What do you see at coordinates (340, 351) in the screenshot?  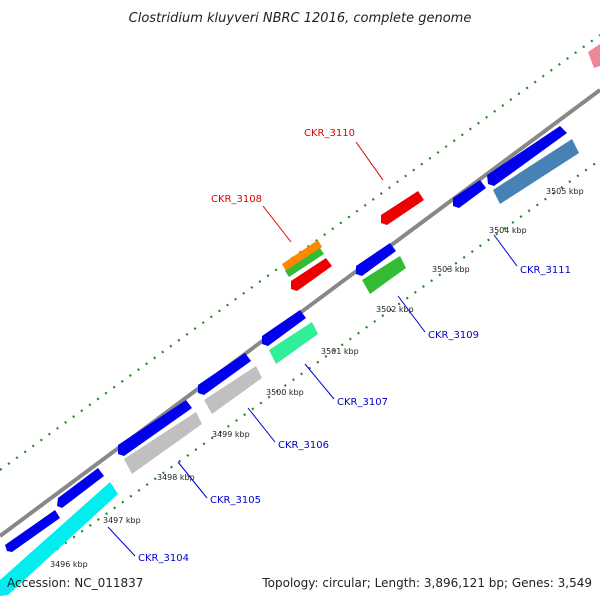 I see `scale-label: 3501 kbp` at bounding box center [340, 351].